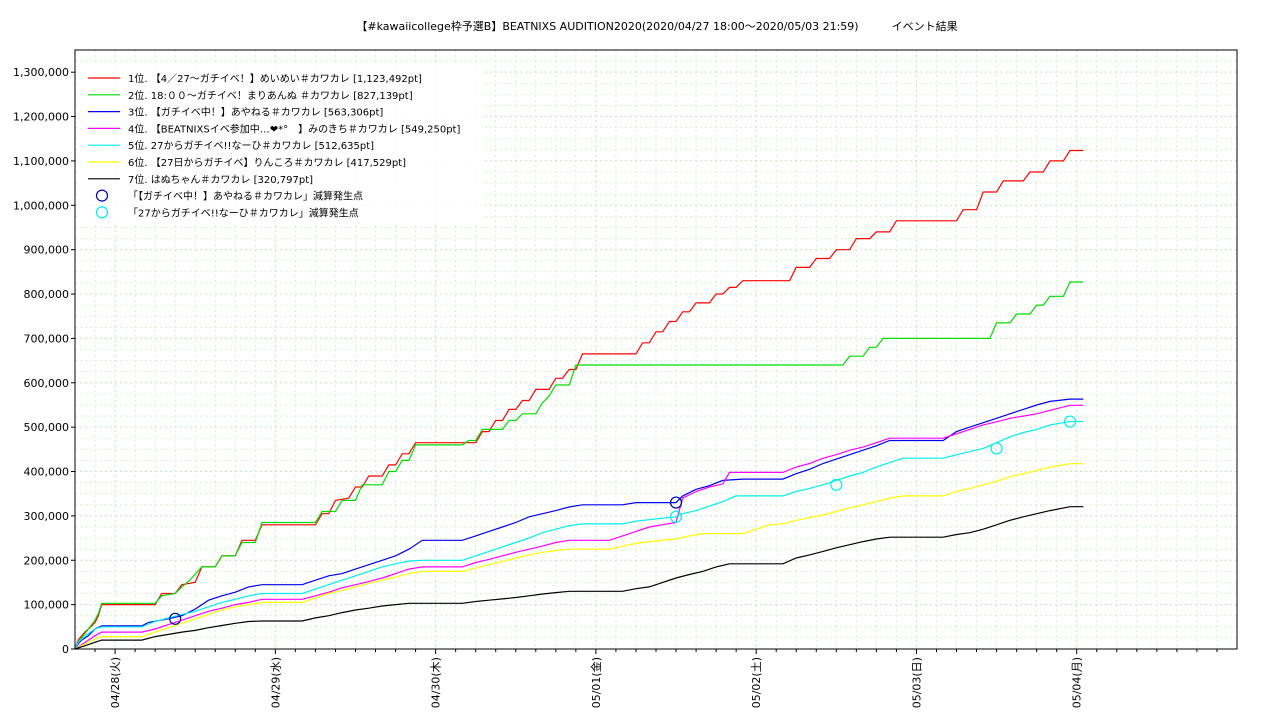 The width and height of the screenshot is (1280, 724). What do you see at coordinates (436, 682) in the screenshot?
I see `x-tick-label: 04/30(木)` at bounding box center [436, 682].